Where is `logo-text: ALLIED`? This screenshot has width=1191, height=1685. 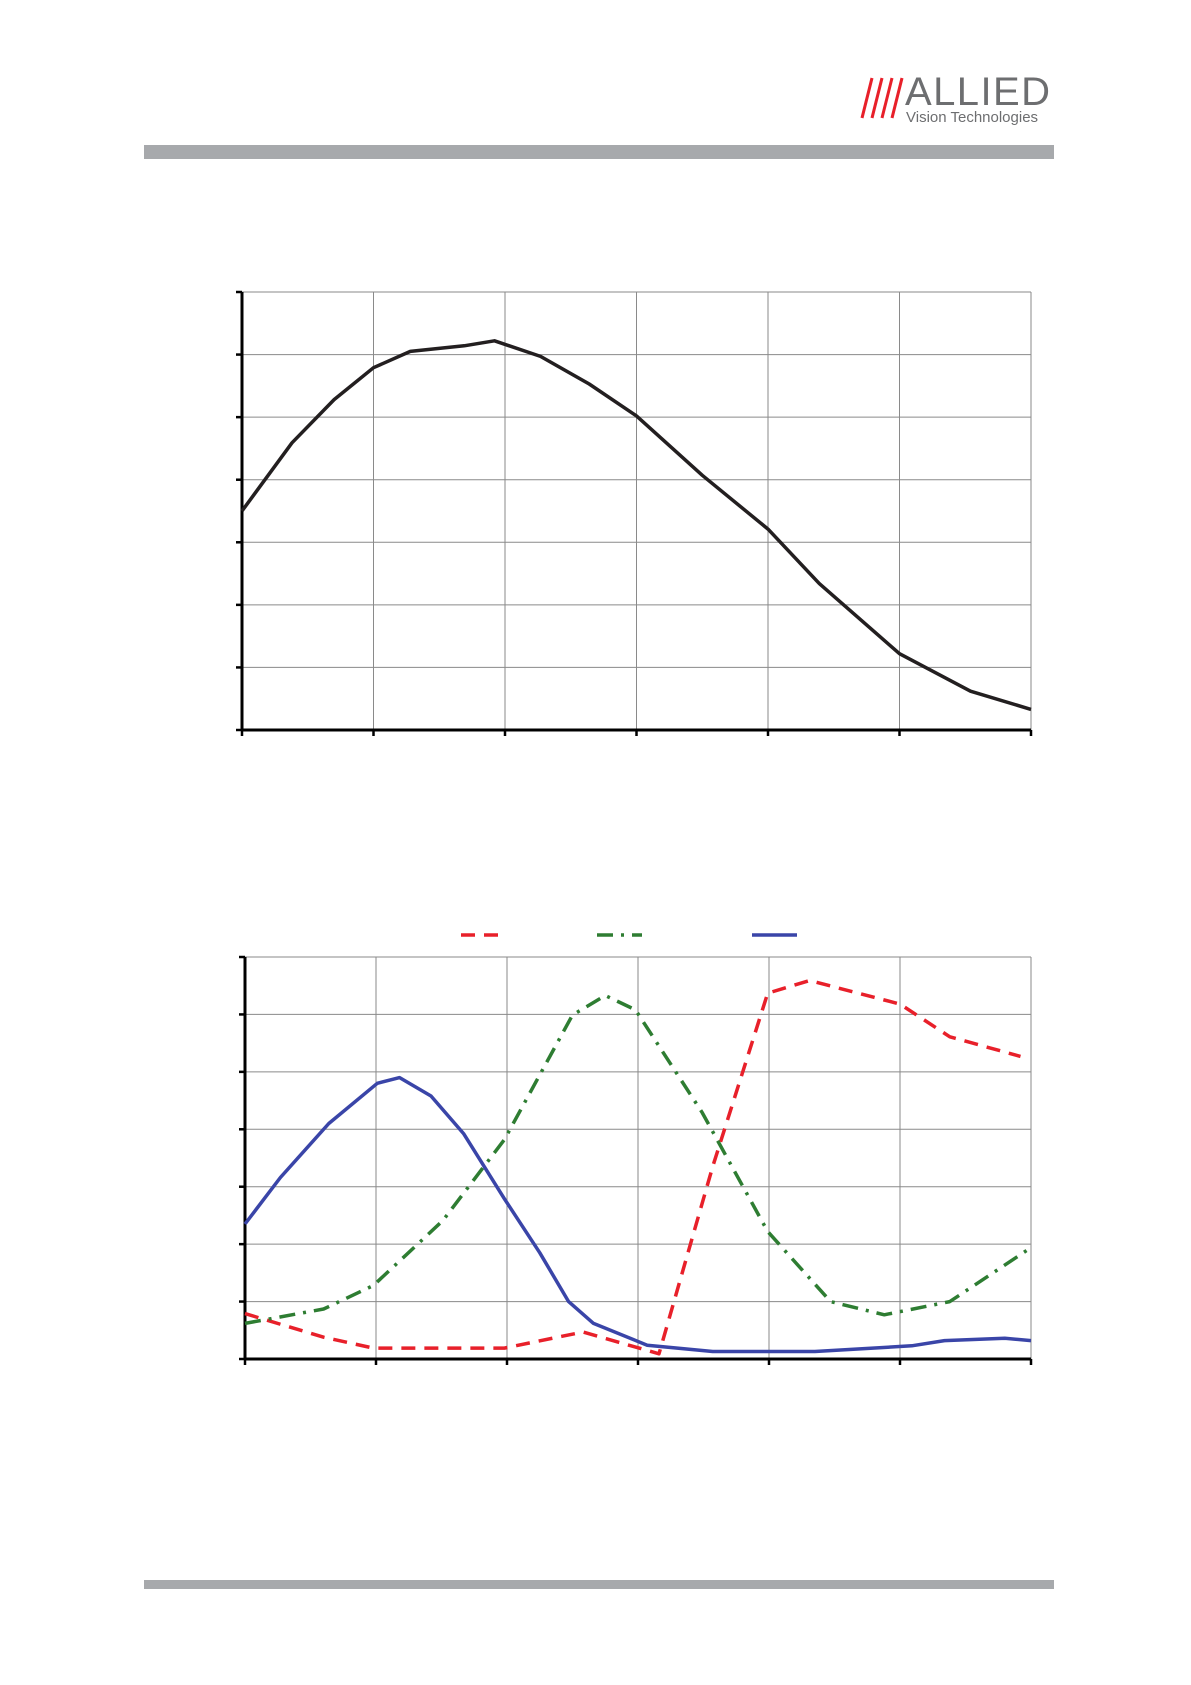
logo-text: ALLIED is located at coordinates (977, 92).